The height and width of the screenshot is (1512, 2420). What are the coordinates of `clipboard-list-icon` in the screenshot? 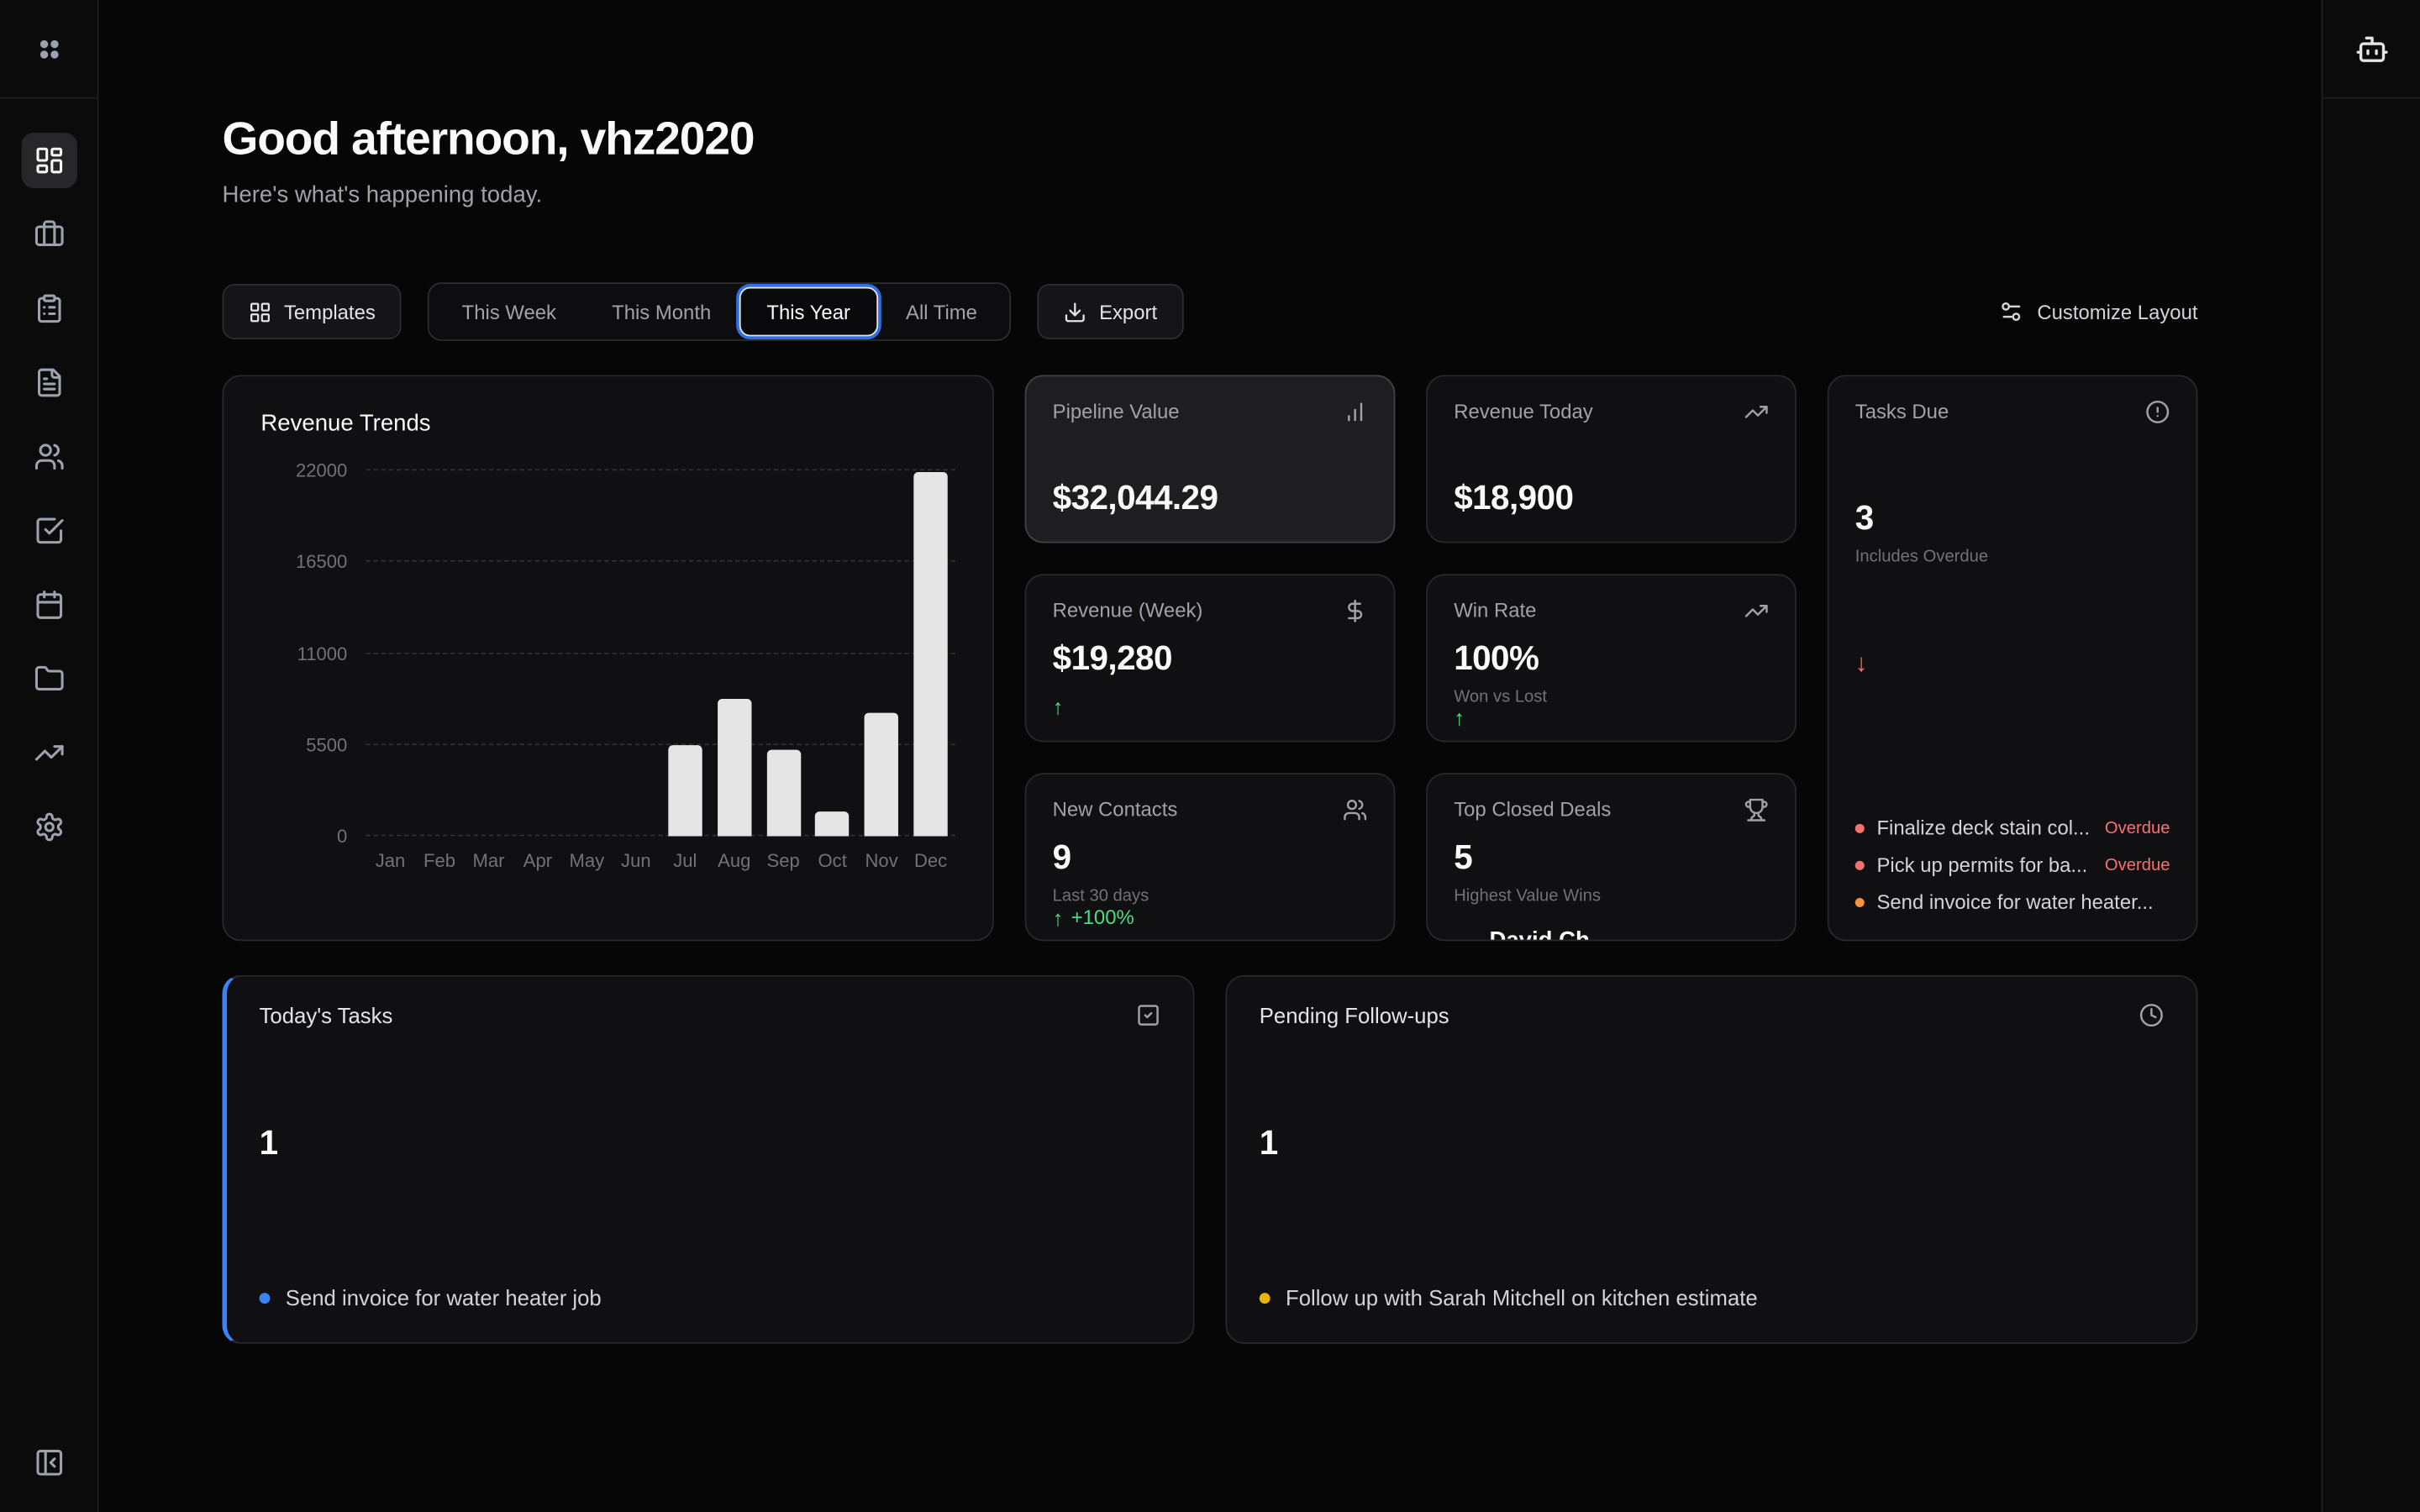 It's located at (49, 308).